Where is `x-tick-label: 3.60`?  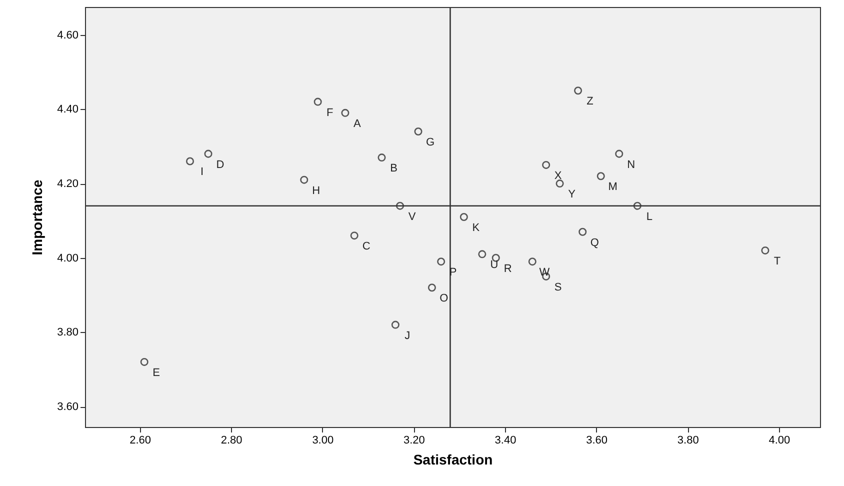
x-tick-label: 3.60 is located at coordinates (597, 440).